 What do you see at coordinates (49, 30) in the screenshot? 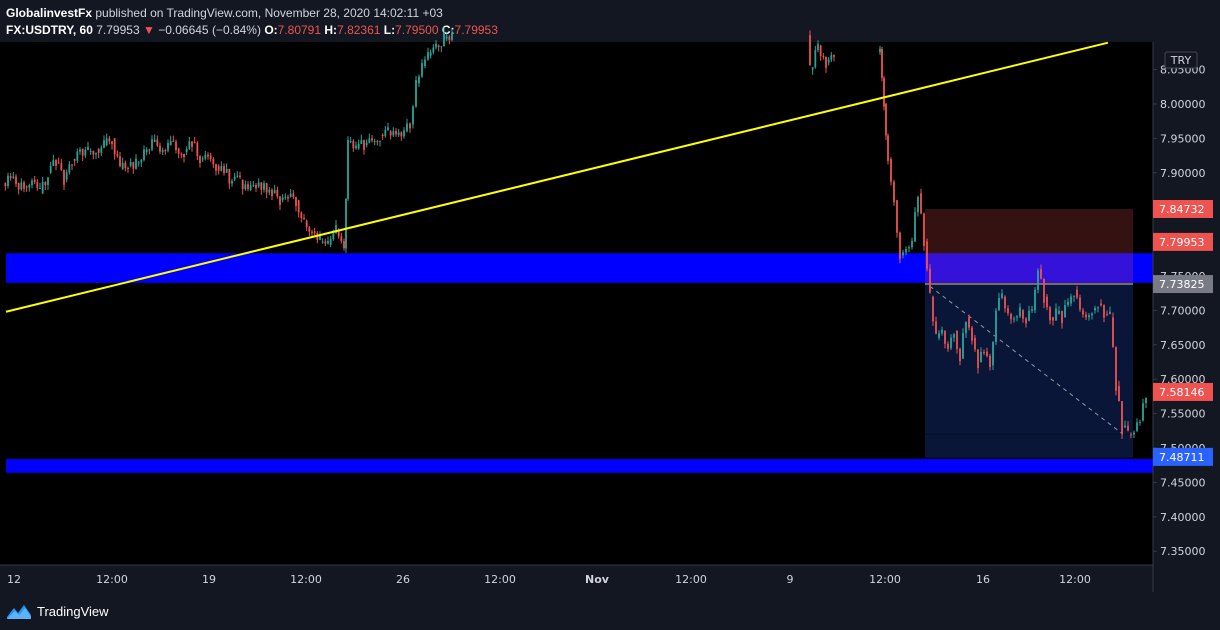
I see `symbol-name: FX:USDTRY, 60` at bounding box center [49, 30].